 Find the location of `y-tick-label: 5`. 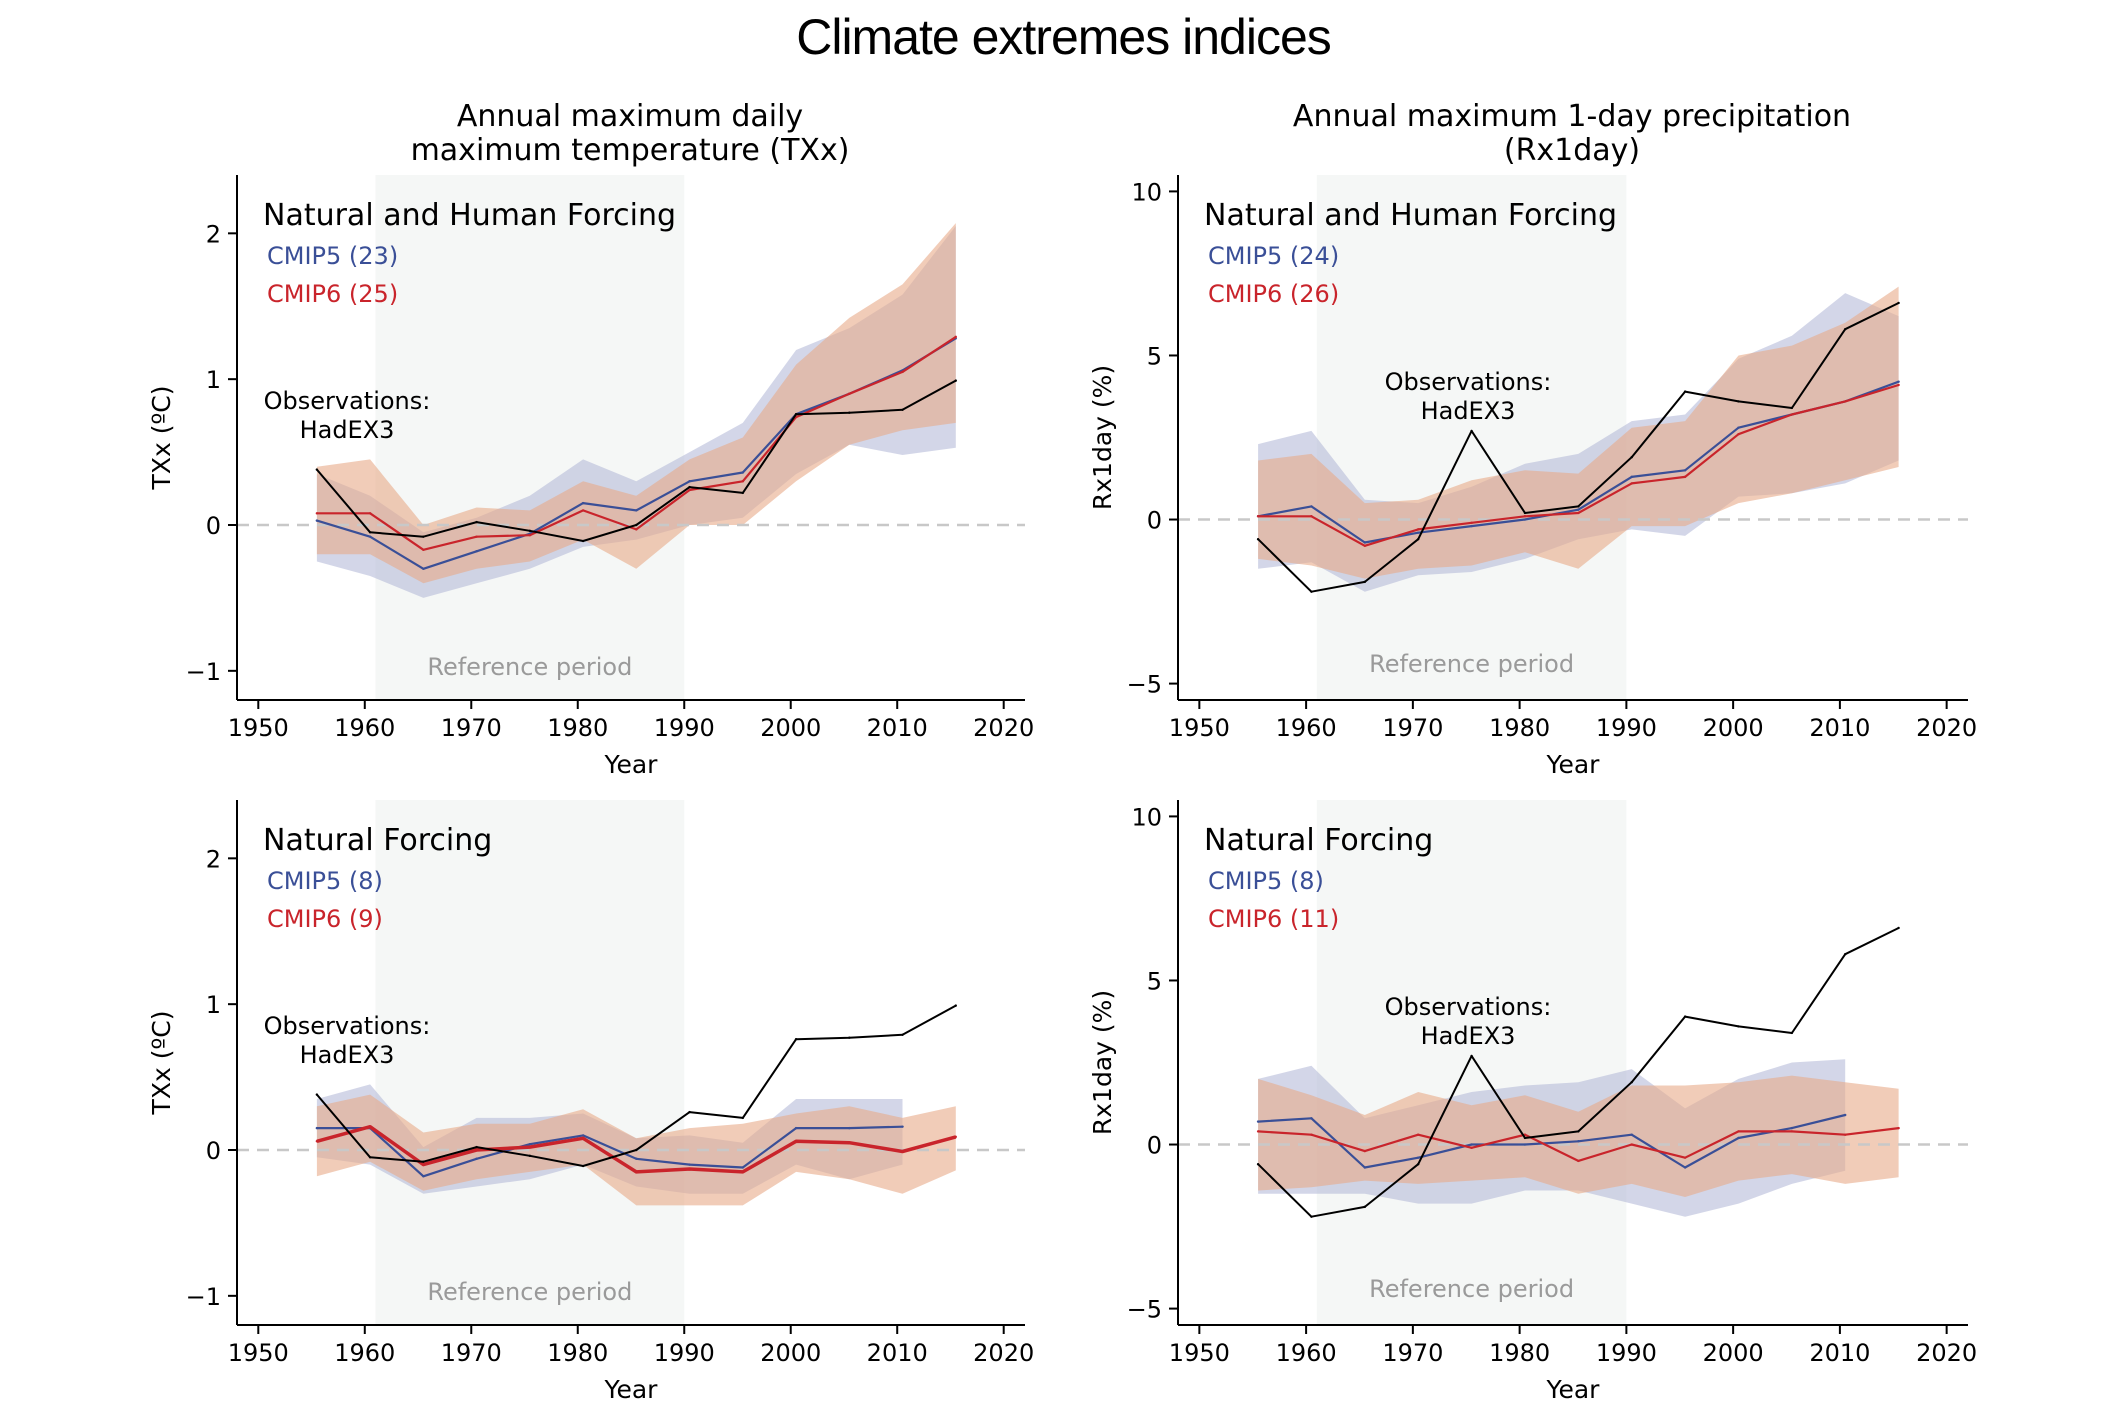

y-tick-label: 5 is located at coordinates (1154, 981).